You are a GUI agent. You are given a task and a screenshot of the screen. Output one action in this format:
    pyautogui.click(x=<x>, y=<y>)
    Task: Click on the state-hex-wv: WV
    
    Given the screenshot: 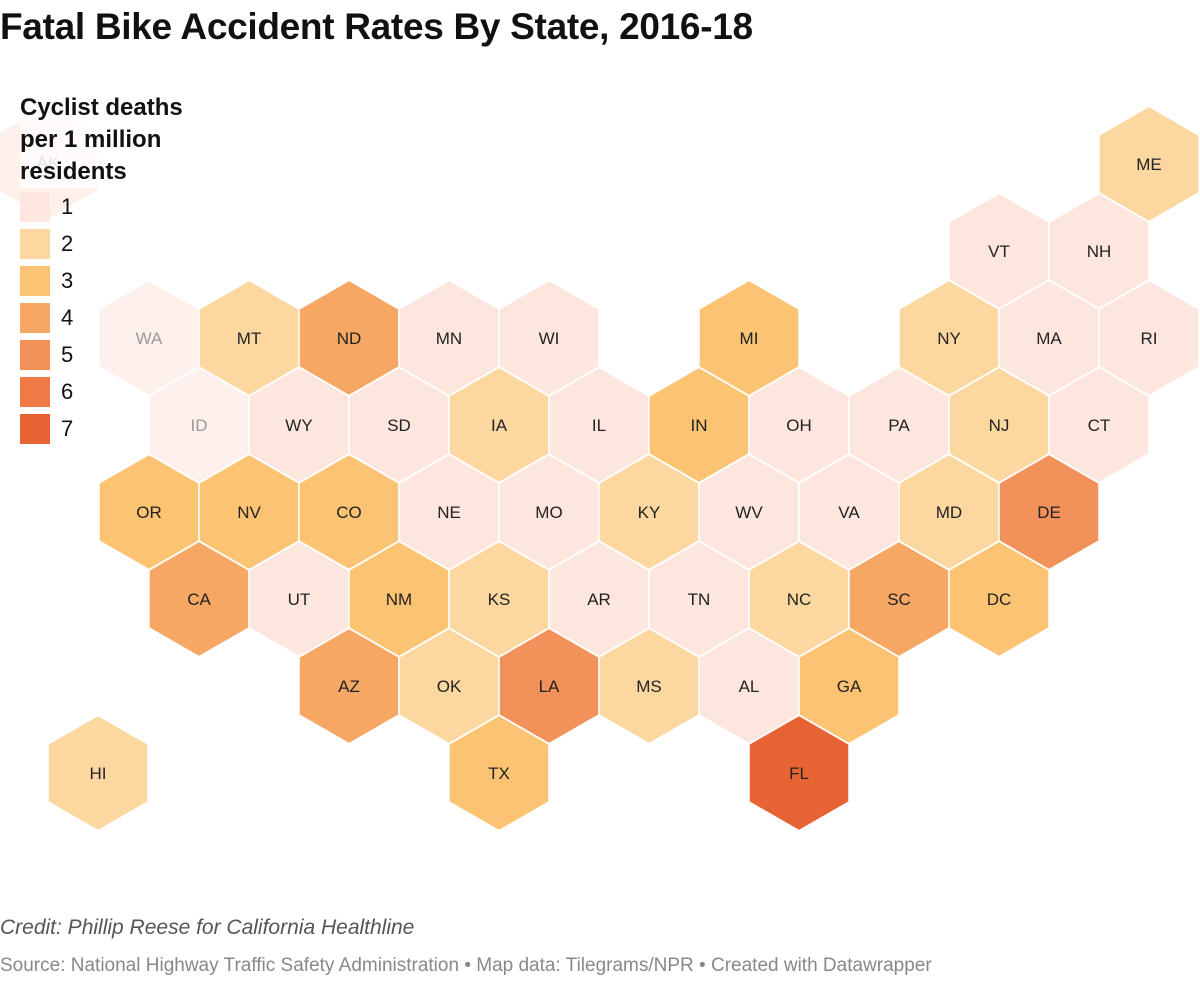 What is the action you would take?
    pyautogui.click(x=749, y=512)
    